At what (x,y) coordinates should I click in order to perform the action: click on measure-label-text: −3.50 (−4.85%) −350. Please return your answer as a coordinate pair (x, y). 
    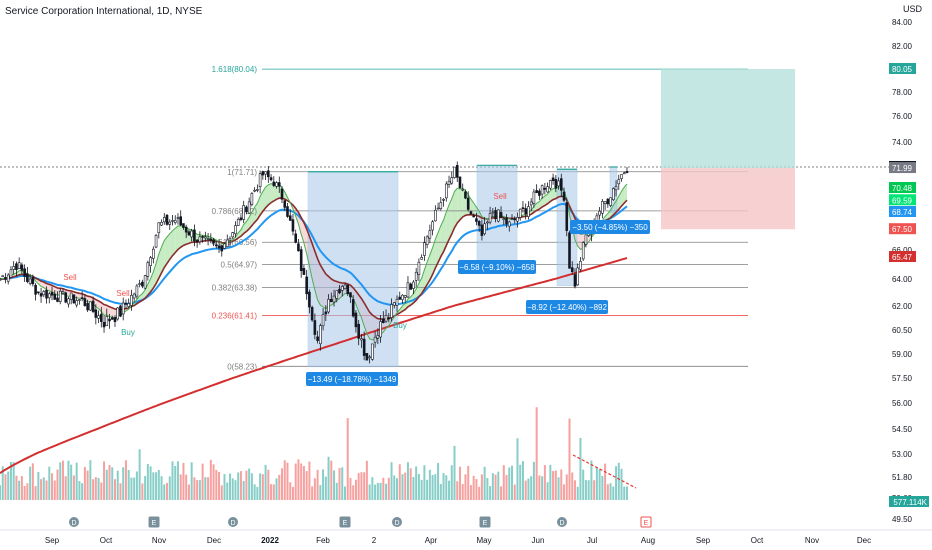
    Looking at the image, I should click on (610, 227).